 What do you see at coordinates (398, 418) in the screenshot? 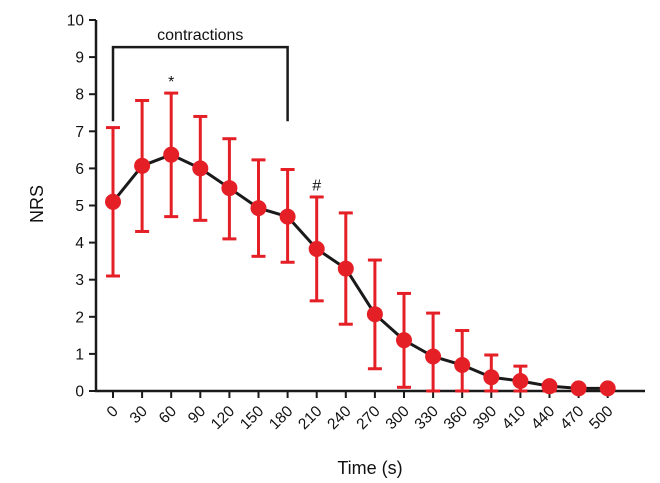
I see `x-tick-label: 300` at bounding box center [398, 418].